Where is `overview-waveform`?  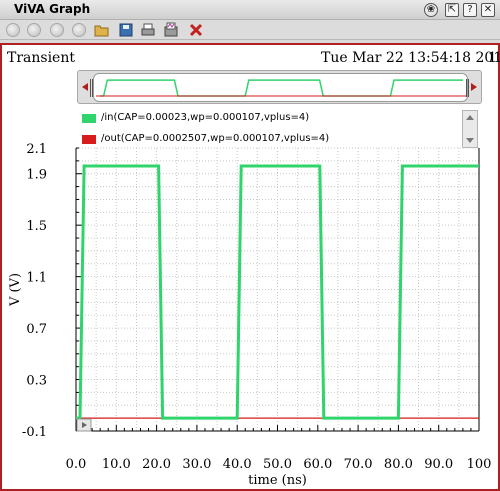 overview-waveform is located at coordinates (281, 88).